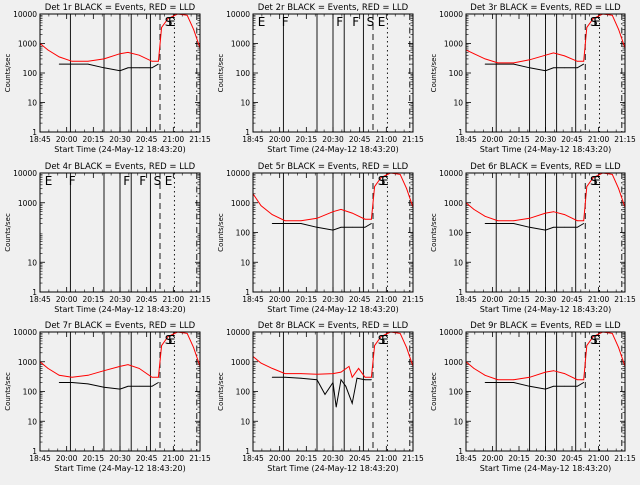 This screenshot has width=640, height=485. What do you see at coordinates (572, 299) in the screenshot?
I see `x-tick-label: 20:45` at bounding box center [572, 299].